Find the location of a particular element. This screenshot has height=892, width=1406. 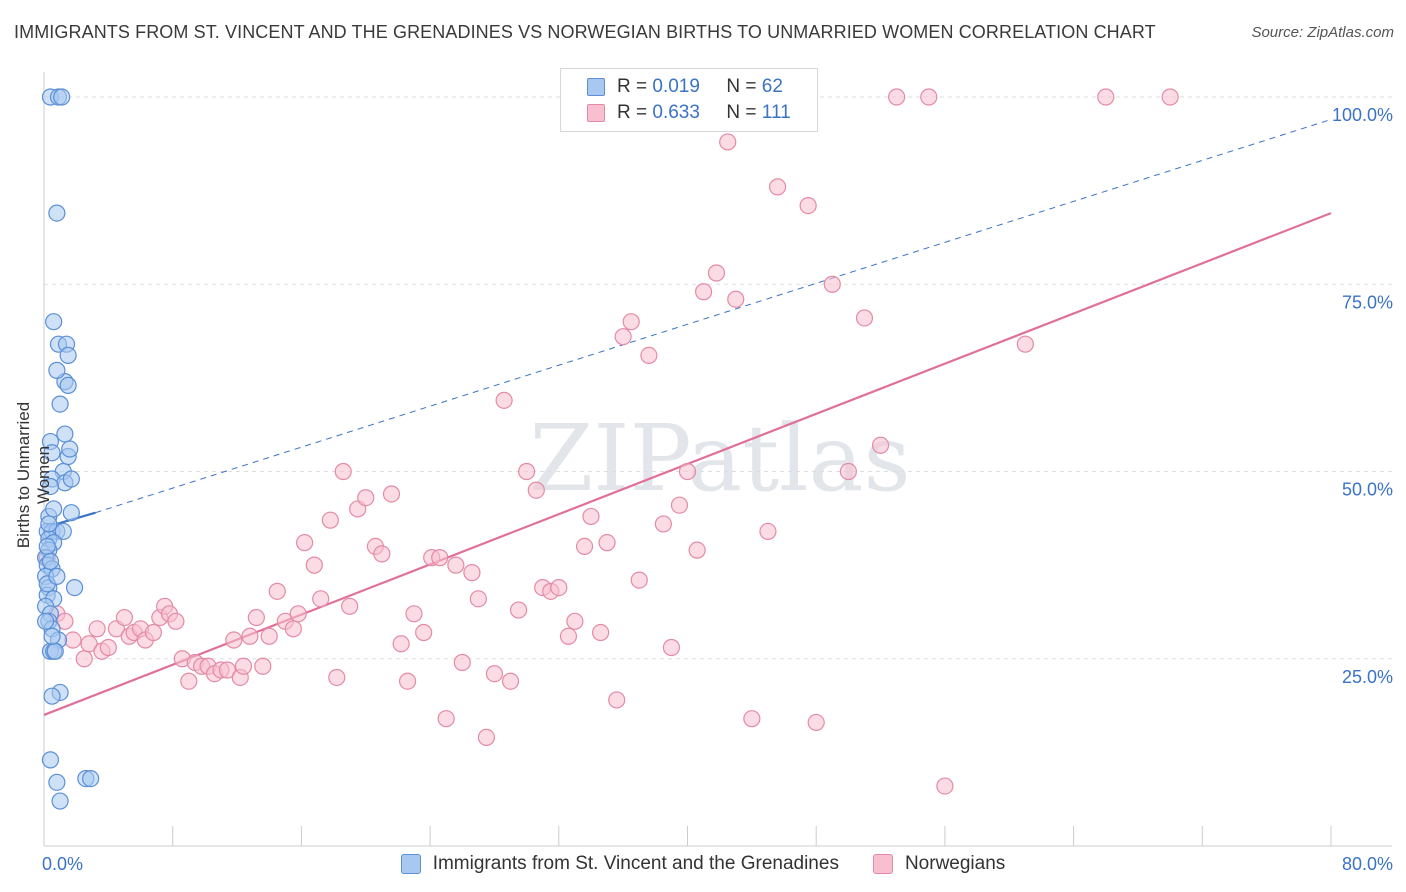

source-label: Source: ZipAtlas.com is located at coordinates (1322, 32).